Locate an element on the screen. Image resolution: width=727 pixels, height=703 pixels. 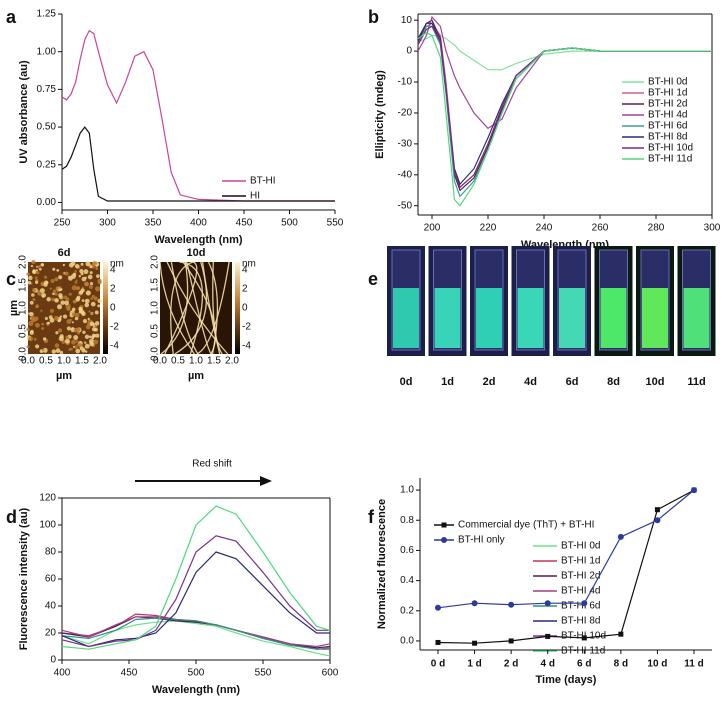
y-tick-label: 80 is located at coordinates (51, 552).